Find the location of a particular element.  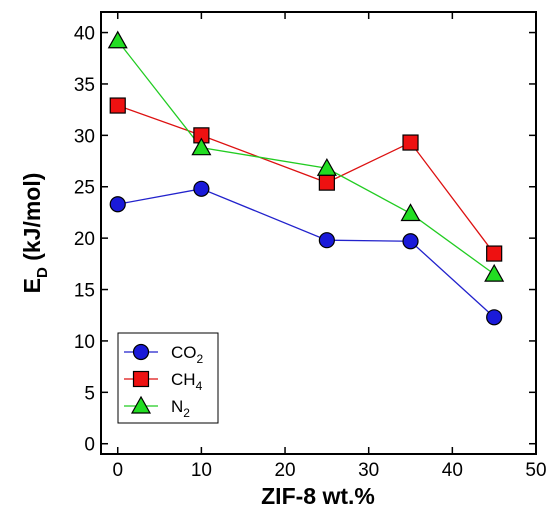

y-tick-label: 5 is located at coordinates (89, 393).